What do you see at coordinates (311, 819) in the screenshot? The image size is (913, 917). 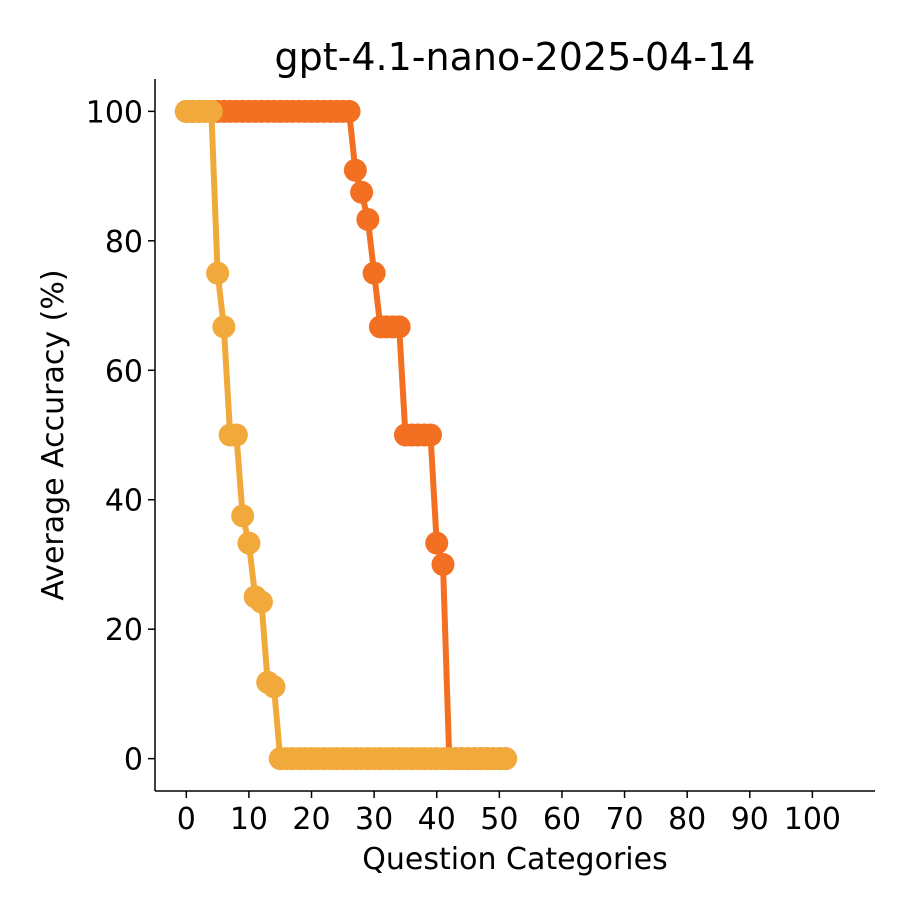 I see `x-tick-label: 20` at bounding box center [311, 819].